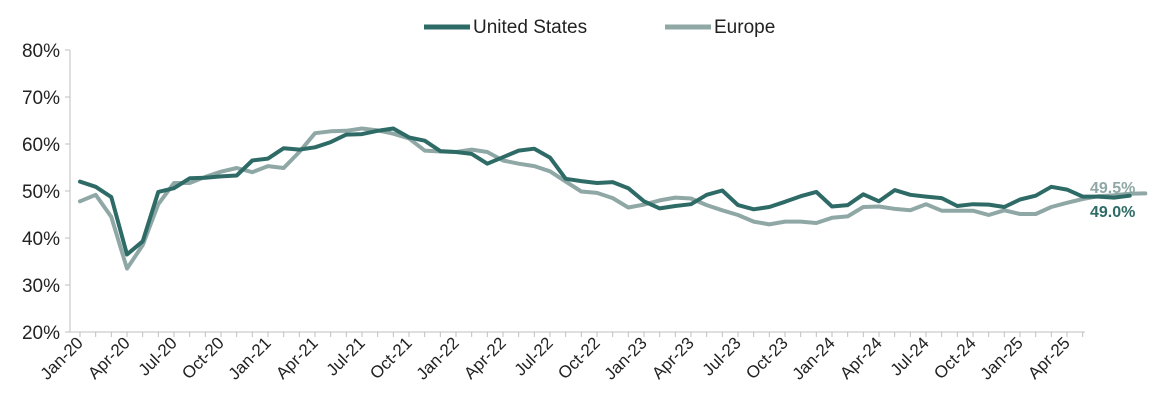 Image resolution: width=1165 pixels, height=416 pixels. Describe the element at coordinates (41, 239) in the screenshot. I see `y-tick-label: 40%` at that location.